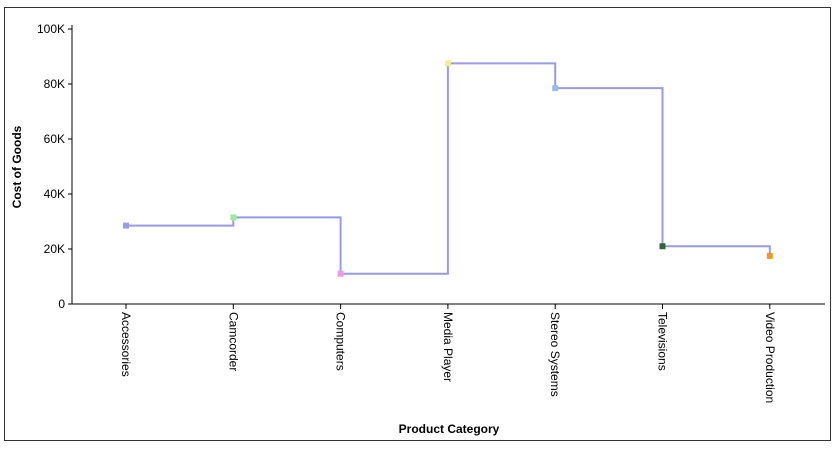 This screenshot has width=840, height=454. I want to click on y-tick-label: 40K, so click(54, 194).